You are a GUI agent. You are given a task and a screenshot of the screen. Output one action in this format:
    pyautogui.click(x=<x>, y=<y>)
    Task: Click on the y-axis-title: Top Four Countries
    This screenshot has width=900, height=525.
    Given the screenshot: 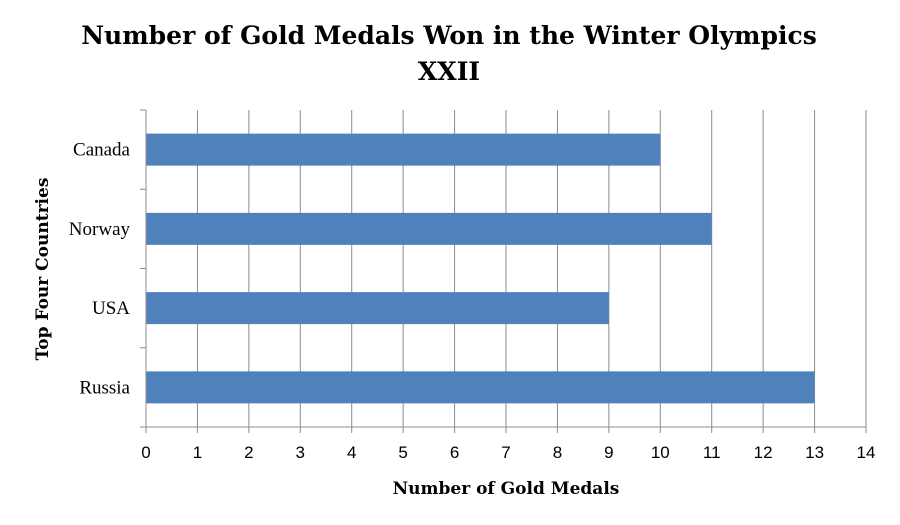 What is the action you would take?
    pyautogui.click(x=43, y=269)
    